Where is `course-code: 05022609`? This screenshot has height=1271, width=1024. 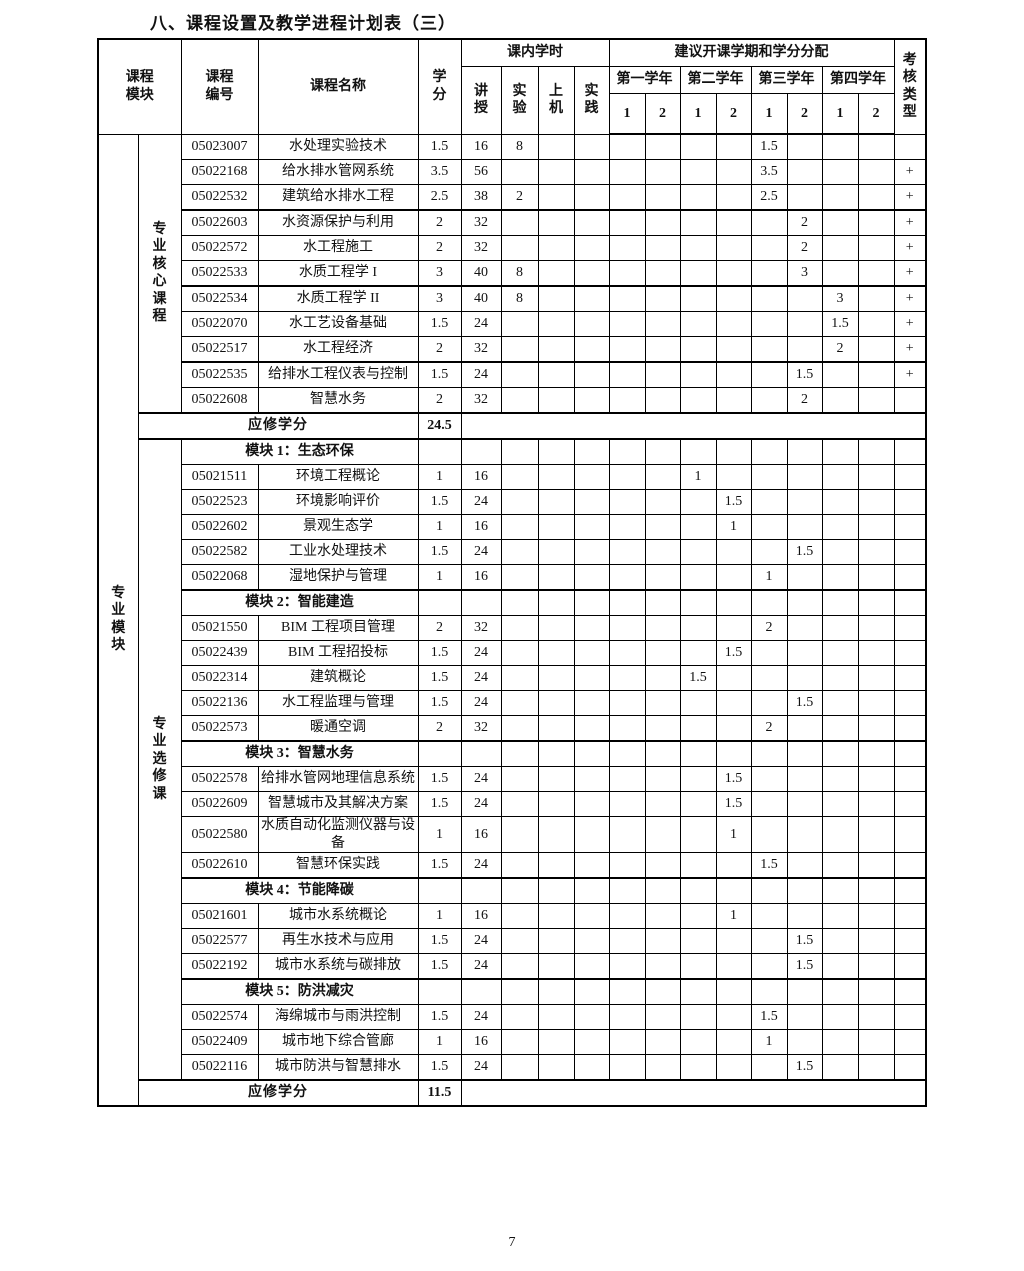
course-code: 05022609 is located at coordinates (219, 804).